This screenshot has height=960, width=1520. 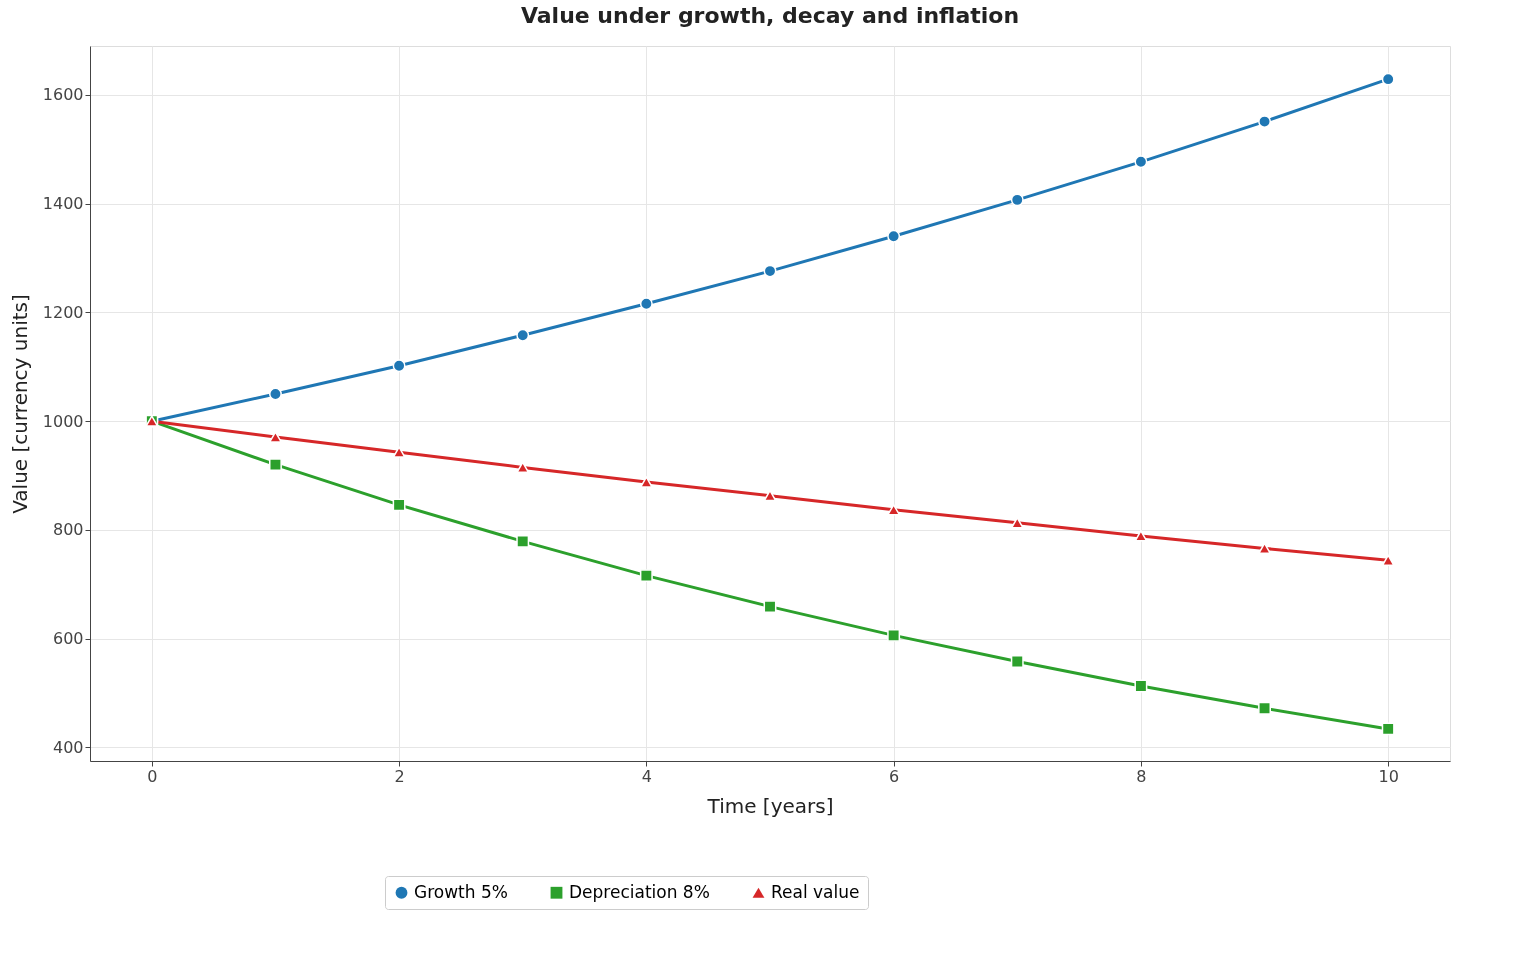 What do you see at coordinates (68, 530) in the screenshot?
I see `y-tick-label: 800` at bounding box center [68, 530].